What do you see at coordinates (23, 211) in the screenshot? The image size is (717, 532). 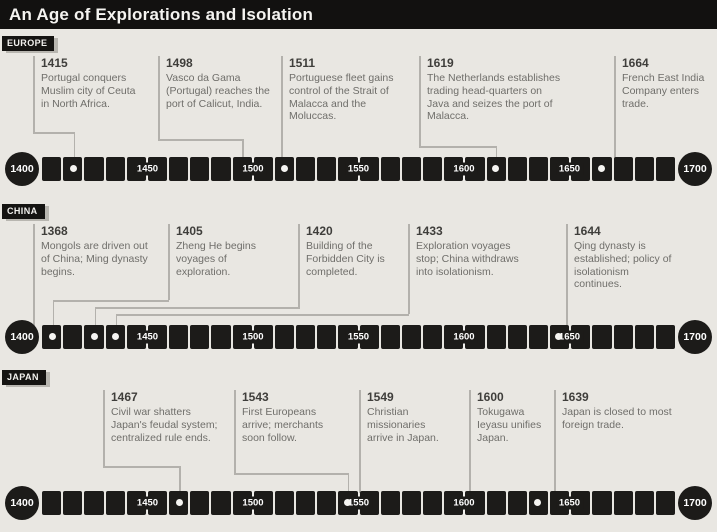 I see `section-label-china: CHINA` at bounding box center [23, 211].